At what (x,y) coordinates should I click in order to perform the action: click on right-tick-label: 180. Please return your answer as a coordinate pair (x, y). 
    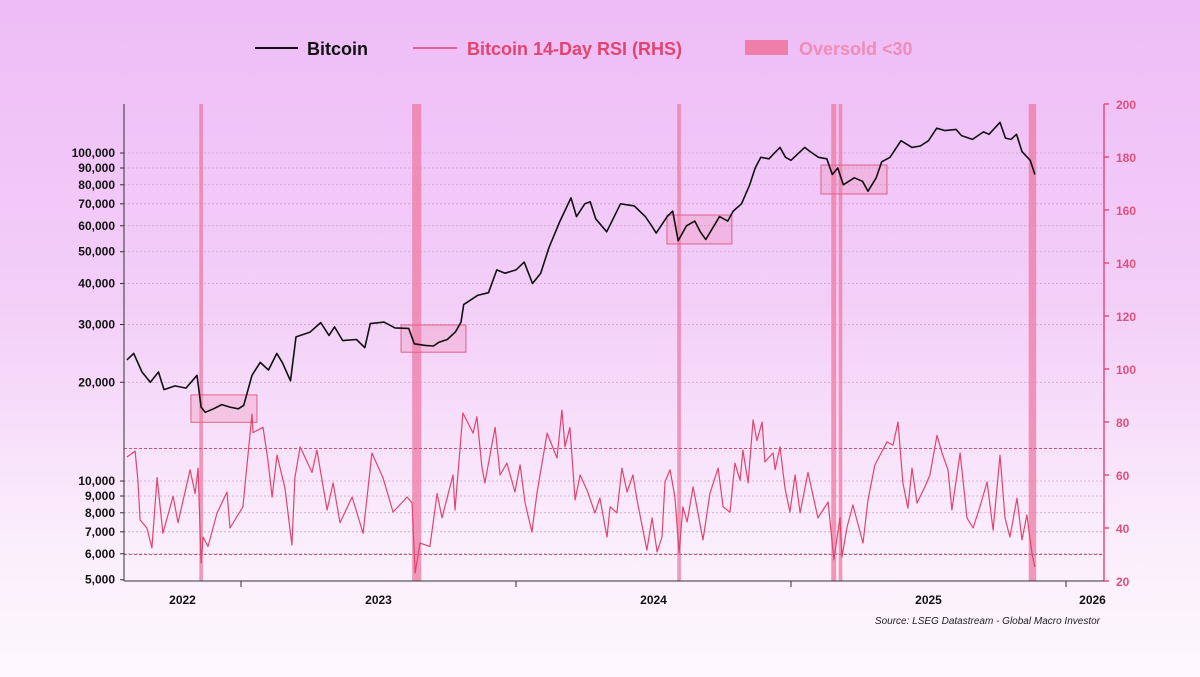
    Looking at the image, I should click on (1126, 158).